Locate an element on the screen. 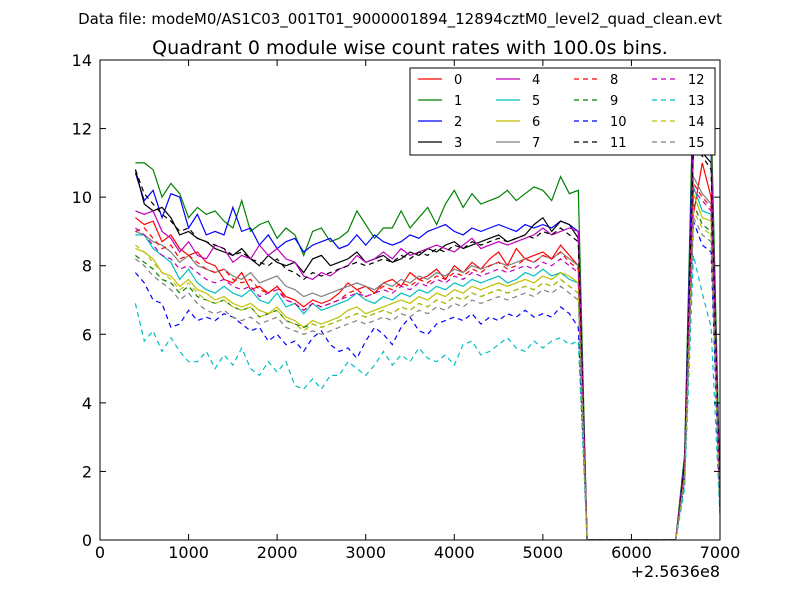 This screenshot has height=600, width=800. y-tick-label: 4 is located at coordinates (87, 403).